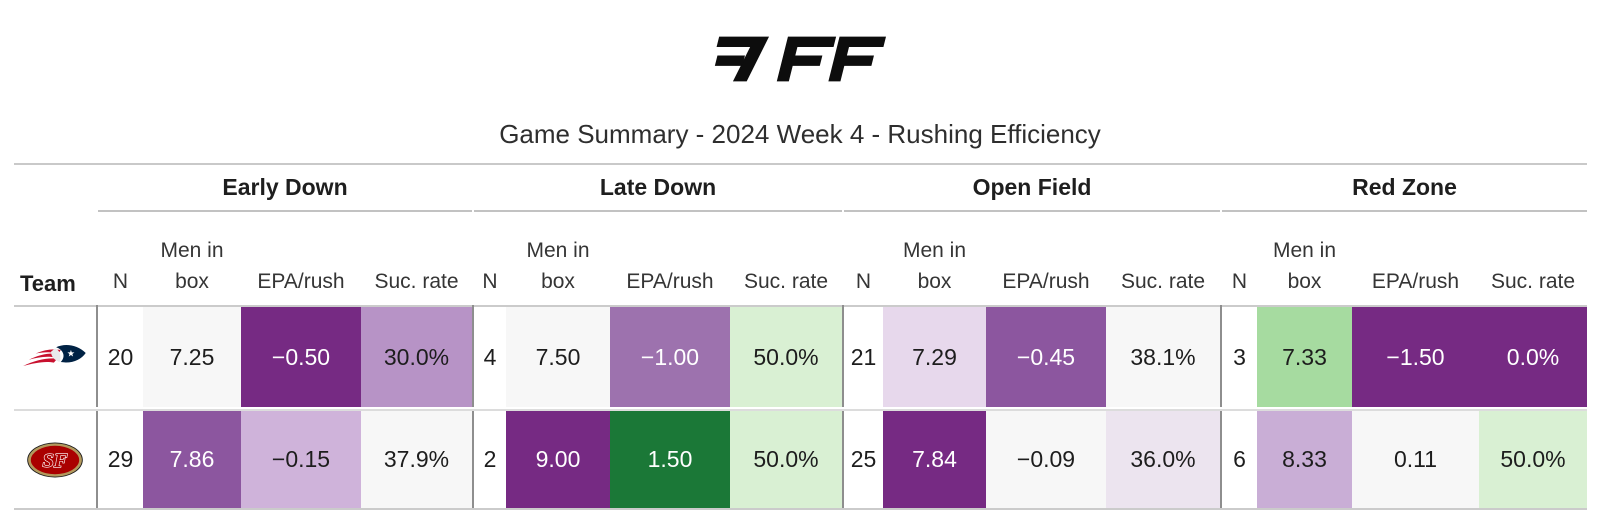 The image size is (1600, 528). I want to click on cell-early-n: 20, so click(120, 357).